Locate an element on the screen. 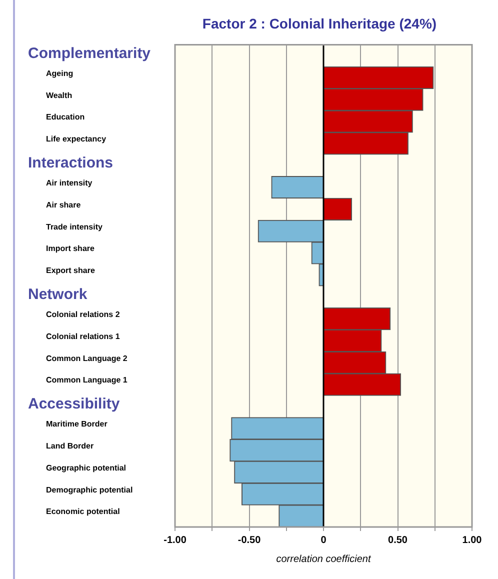 The image size is (498, 579). y-tick-label: Life expectancy is located at coordinates (76, 139).